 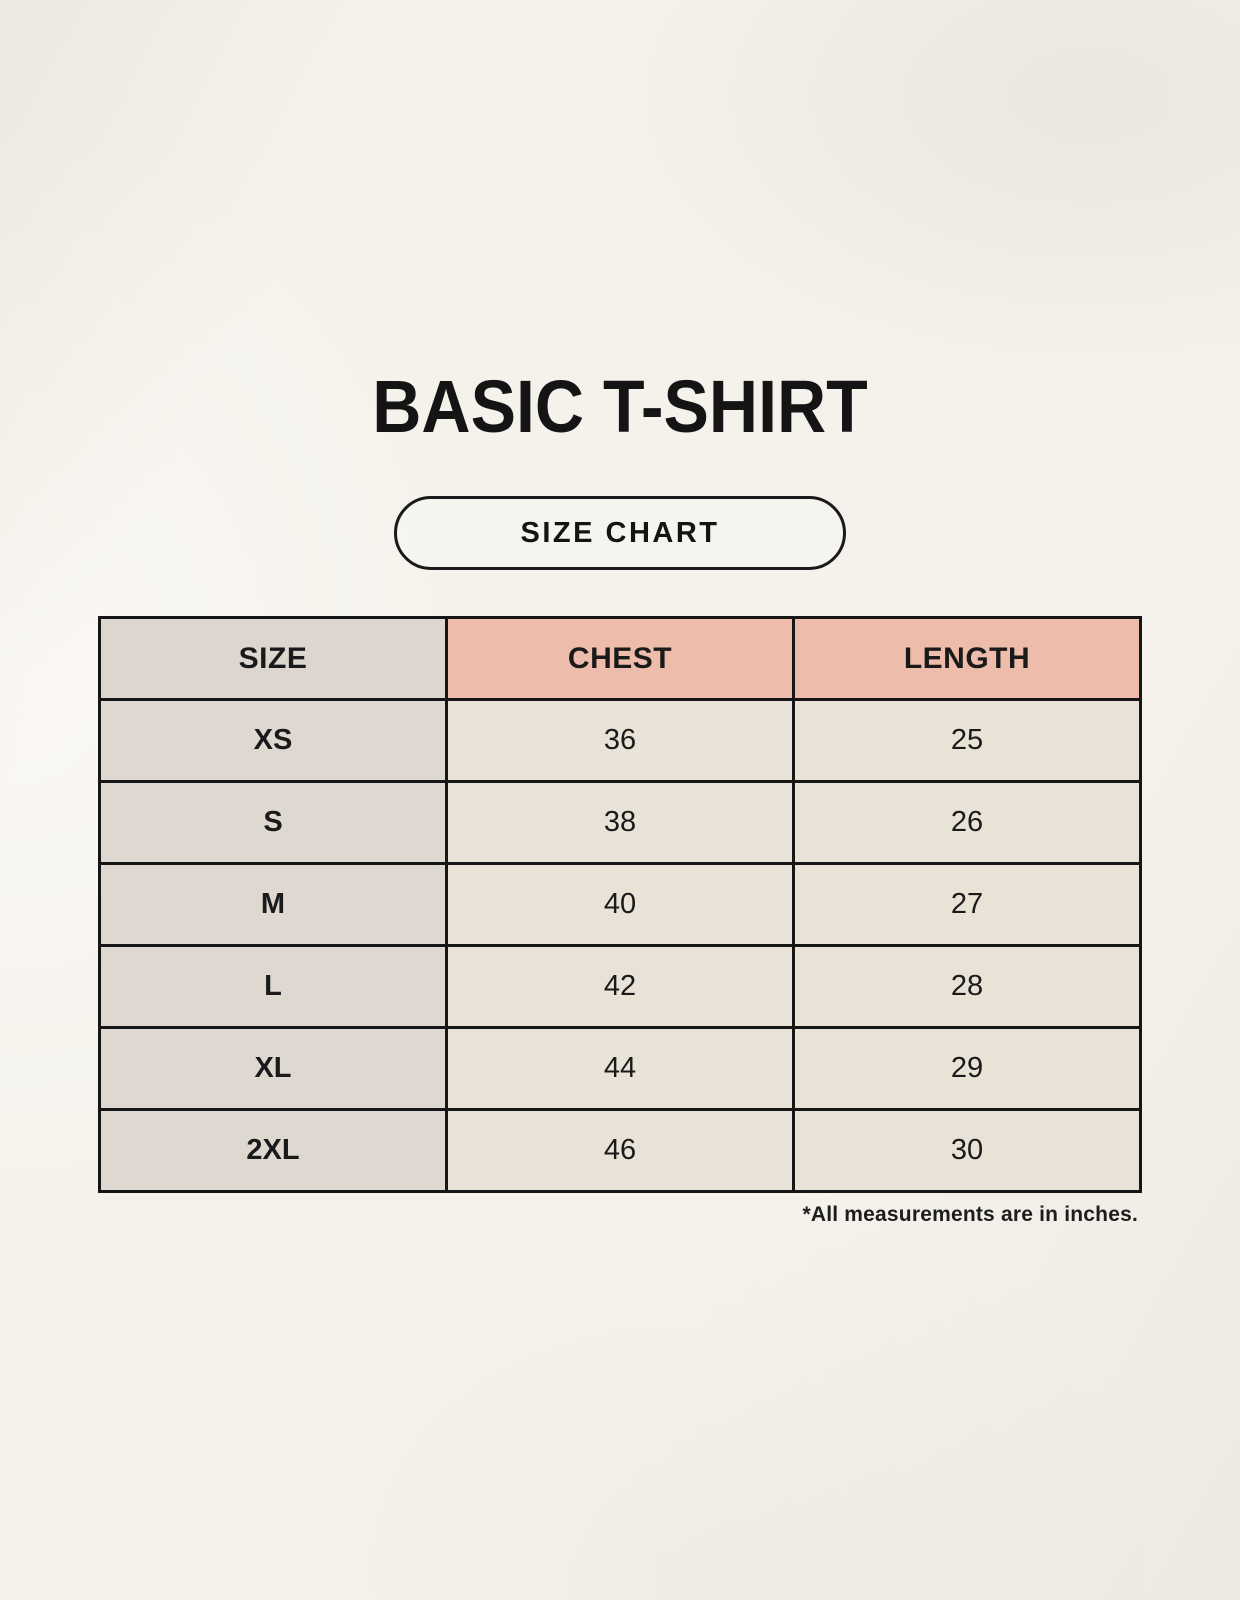 What do you see at coordinates (273, 1068) in the screenshot?
I see `size-cell: XL` at bounding box center [273, 1068].